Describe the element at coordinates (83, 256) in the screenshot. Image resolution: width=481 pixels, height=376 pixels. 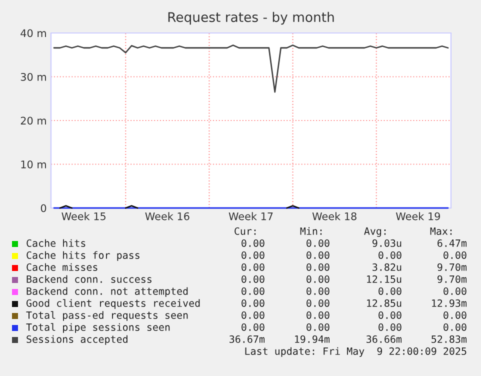
I see `legend-label: Cache hits for pass` at that location.